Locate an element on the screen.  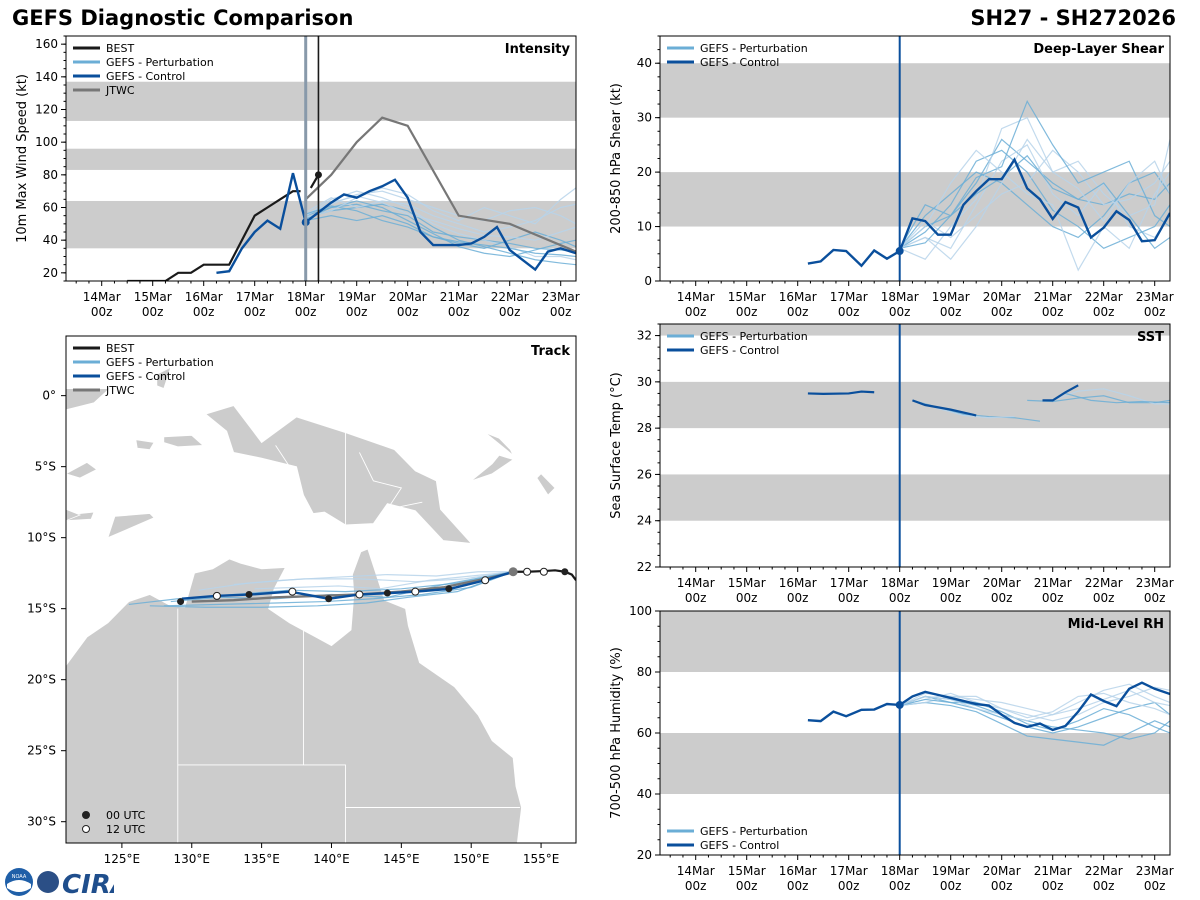
lon-tick-label: 155°E is located at coordinates (541, 859).